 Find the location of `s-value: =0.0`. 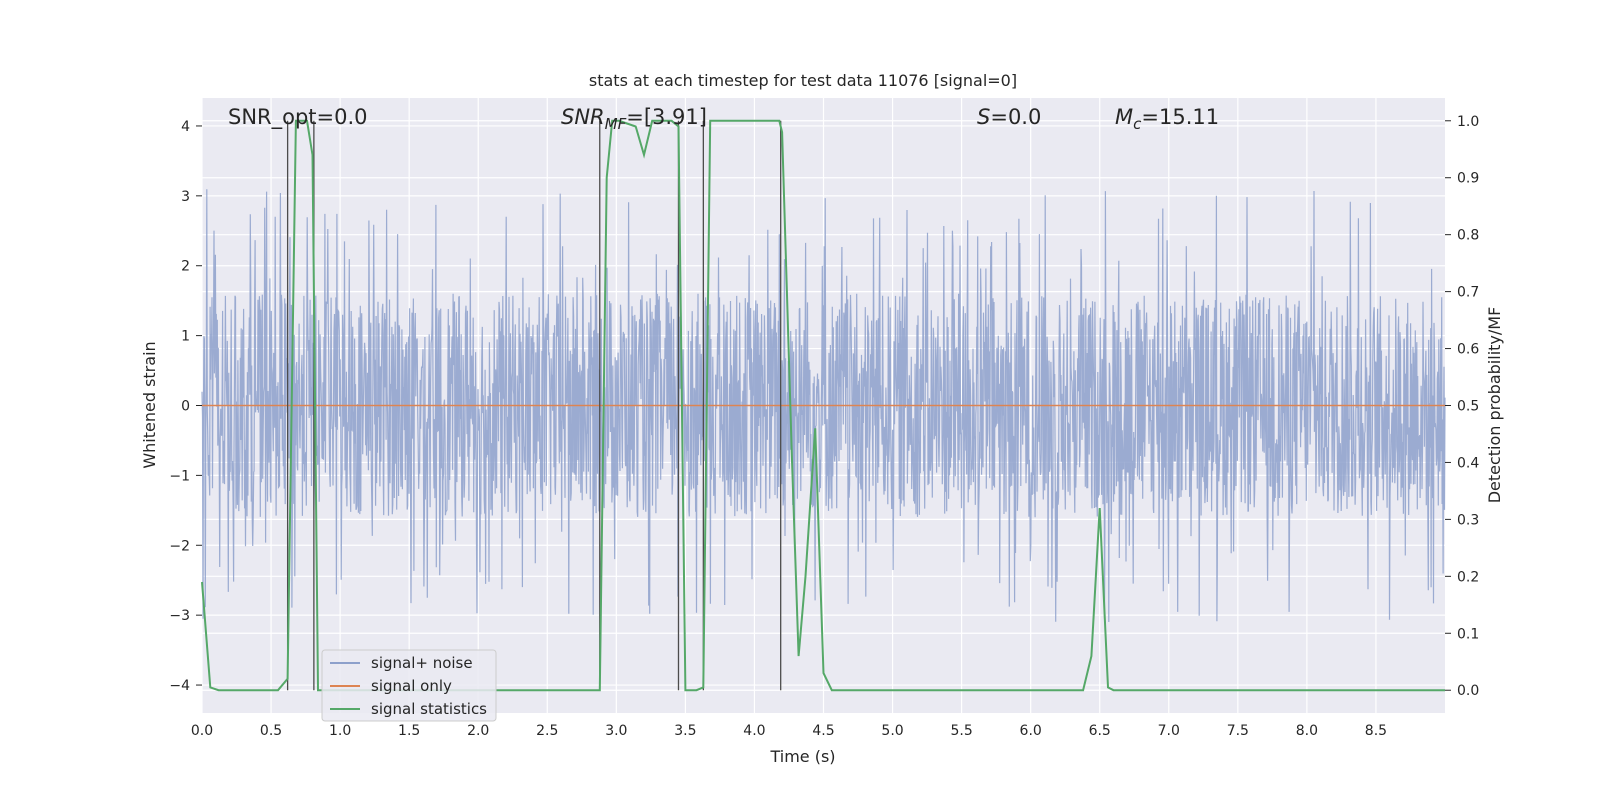

s-value: =0.0 is located at coordinates (1015, 117).